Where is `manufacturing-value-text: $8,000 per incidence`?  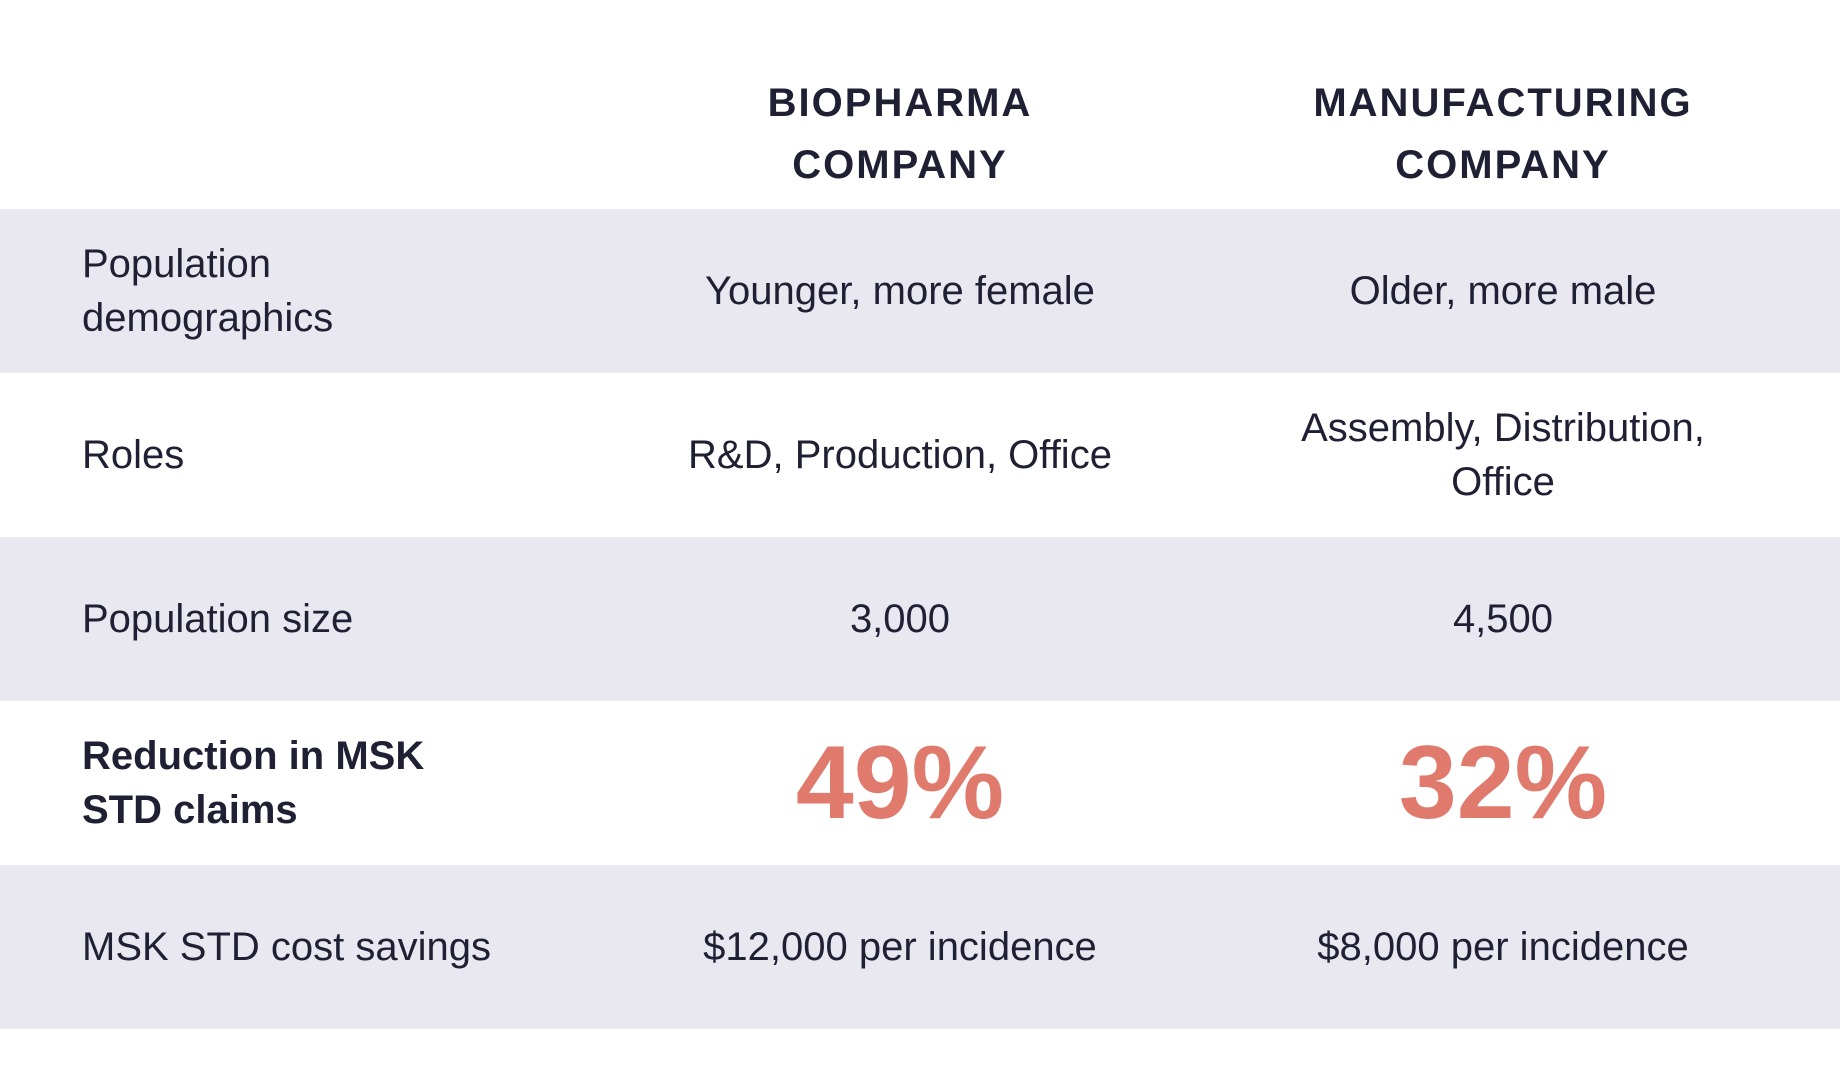
manufacturing-value-text: $8,000 per incidence is located at coordinates (1503, 947).